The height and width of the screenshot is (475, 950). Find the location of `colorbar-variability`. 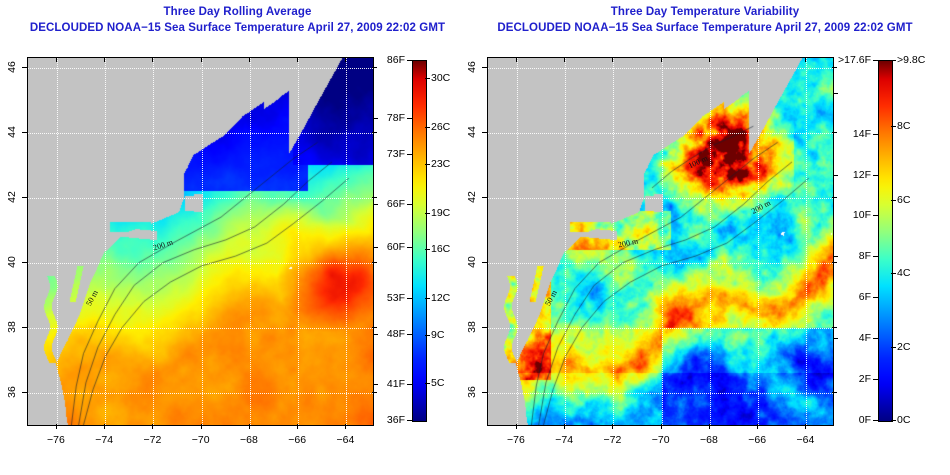

colorbar-variability is located at coordinates (885, 241).